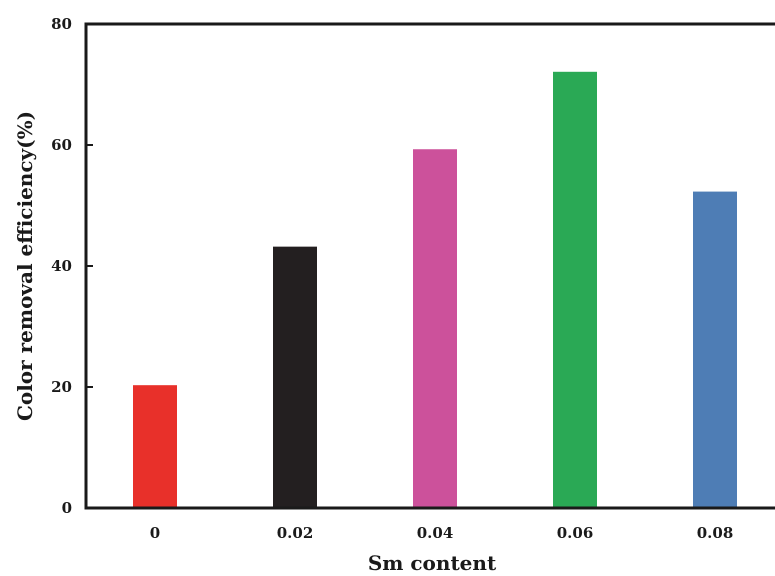 This screenshot has height=576, width=775. What do you see at coordinates (155, 533) in the screenshot?
I see `x-tick-label: 0` at bounding box center [155, 533].